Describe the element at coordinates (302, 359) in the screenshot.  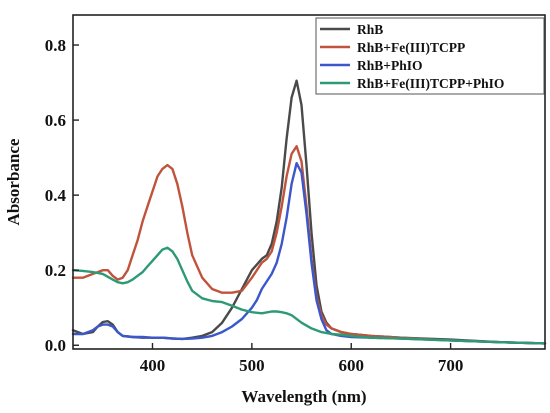
I see `x-axis: 400 500 600 700` at that location.